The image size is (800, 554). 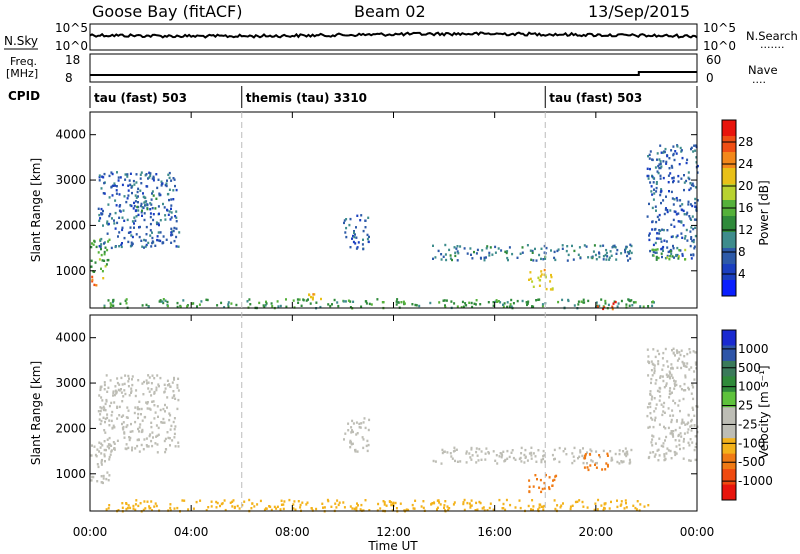 I want to click on colorbar-segment, so click(x=729, y=399).